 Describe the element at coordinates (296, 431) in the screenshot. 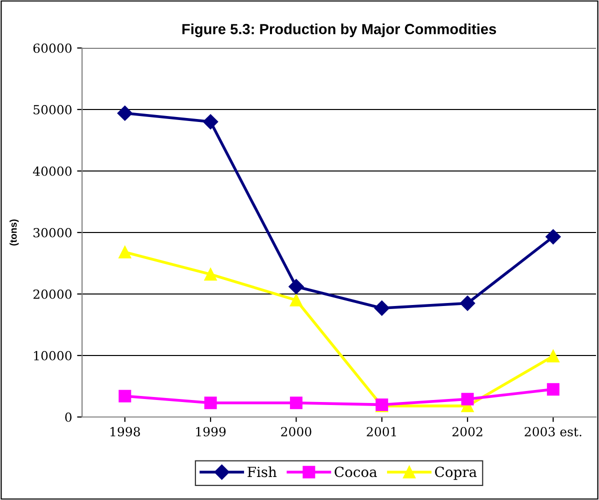

I see `x-tick-label: 2000` at that location.